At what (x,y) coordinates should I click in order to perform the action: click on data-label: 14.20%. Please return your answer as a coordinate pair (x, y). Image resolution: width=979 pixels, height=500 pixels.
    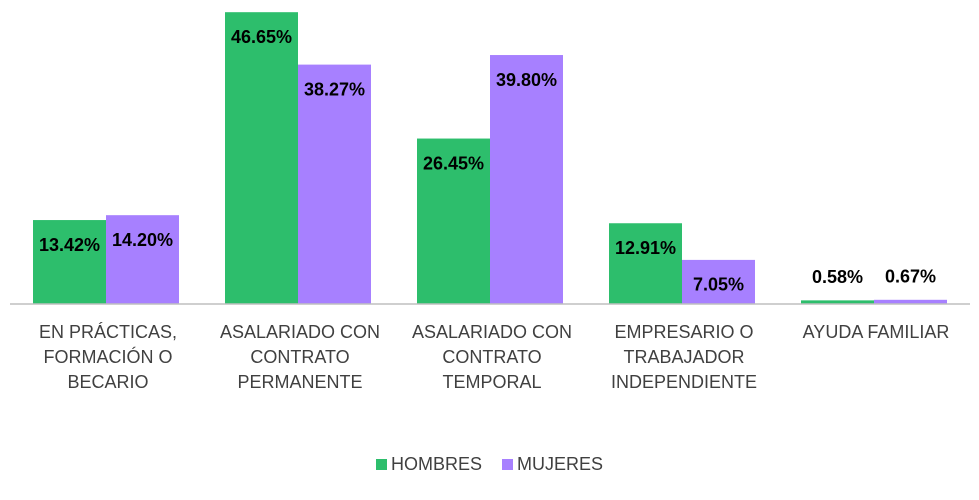
    Looking at the image, I should click on (142, 240).